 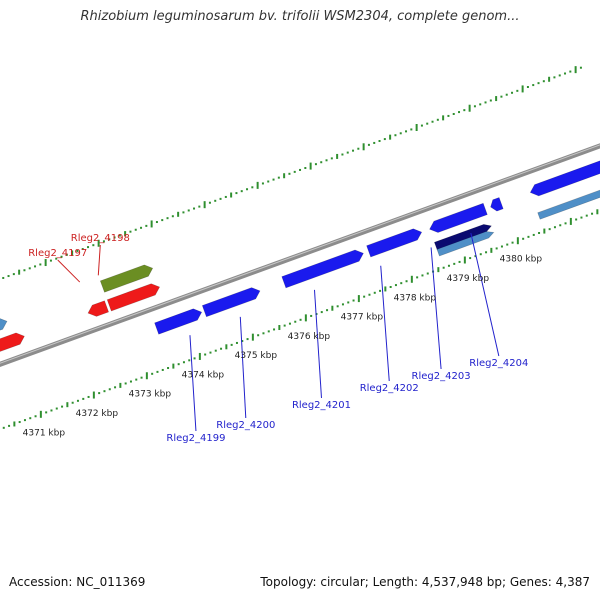 What do you see at coordinates (521, 260) in the screenshot?
I see `scale-label: 4380 kbp` at bounding box center [521, 260].